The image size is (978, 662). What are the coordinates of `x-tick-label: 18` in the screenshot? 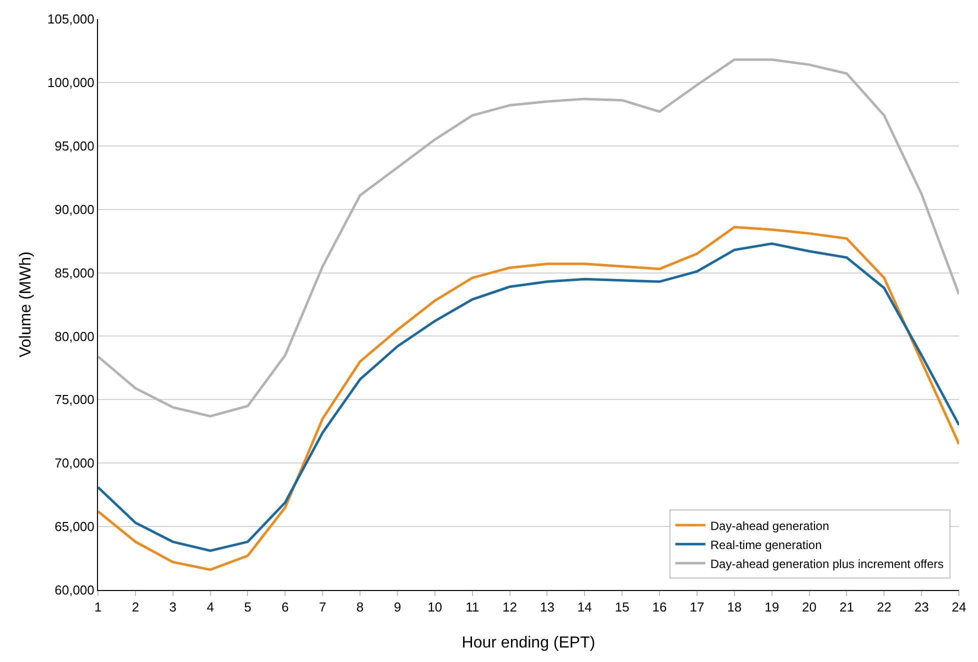 It's located at (734, 607).